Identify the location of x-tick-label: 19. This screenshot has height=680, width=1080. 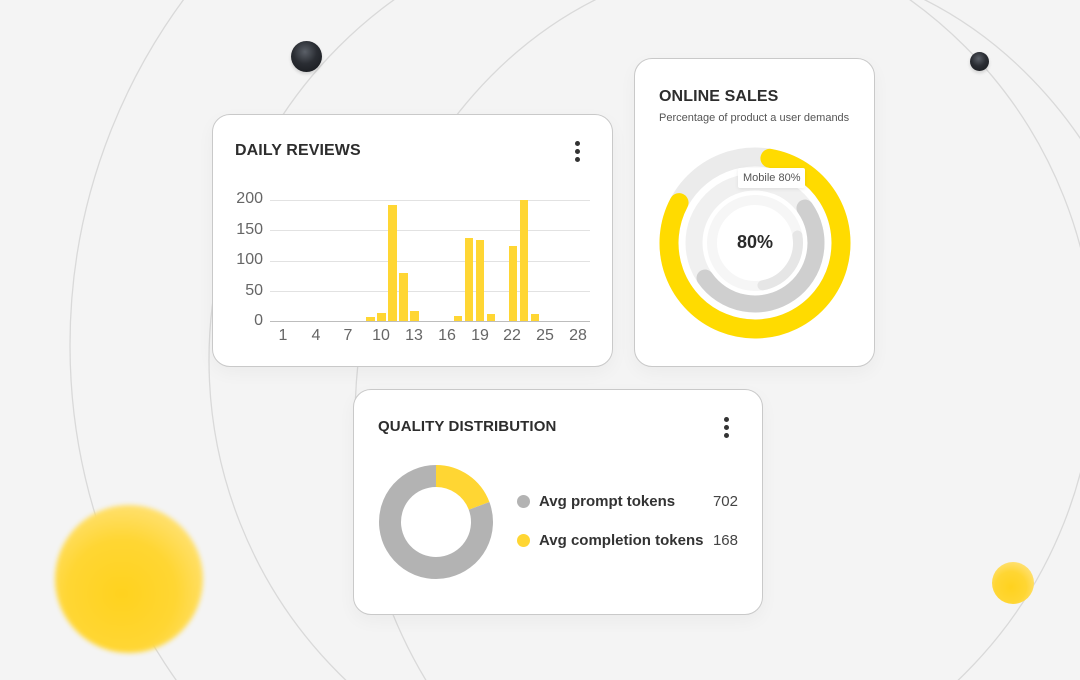
(480, 335).